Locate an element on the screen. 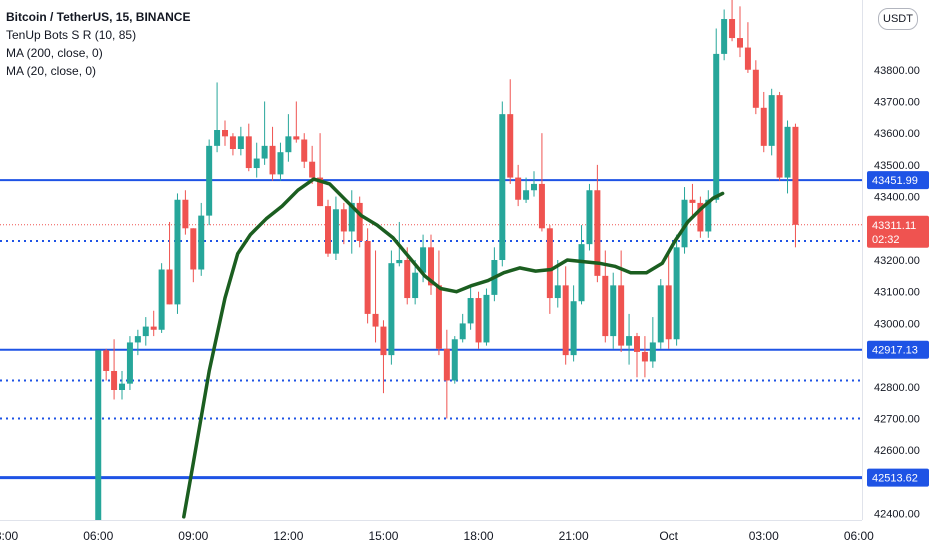 The width and height of the screenshot is (932, 550). y-tick-label-2: 43600.00 is located at coordinates (897, 134).